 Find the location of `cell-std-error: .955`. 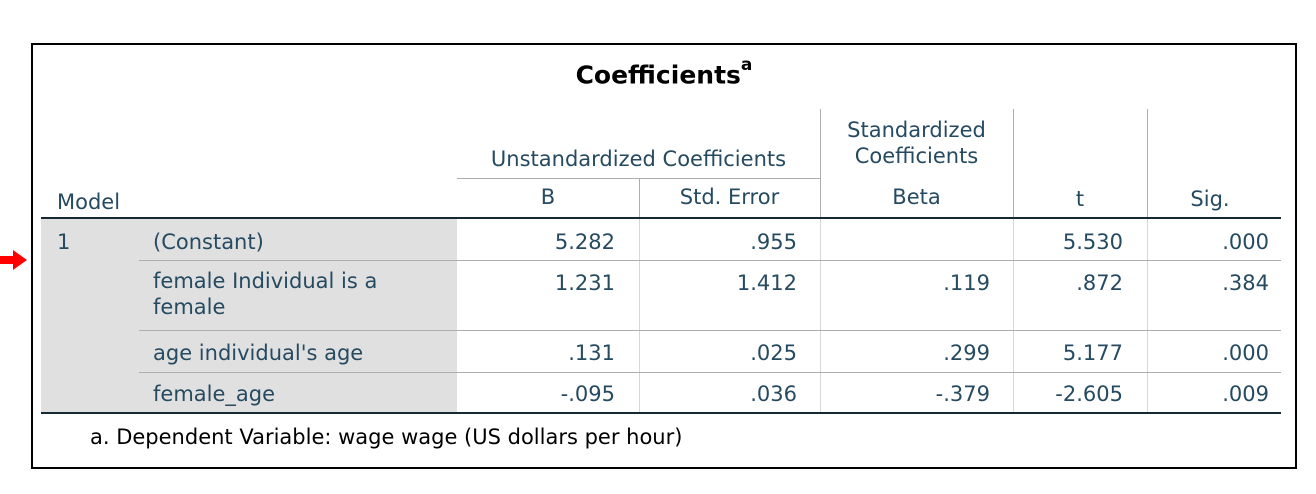

cell-std-error: .955 is located at coordinates (773, 242).